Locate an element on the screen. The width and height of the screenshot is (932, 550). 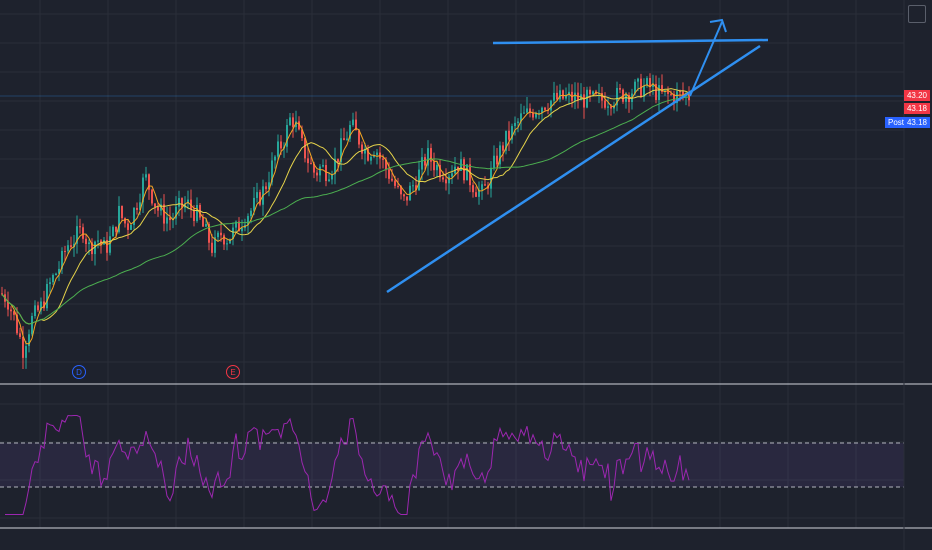
price-tag-last: 43.18 is located at coordinates (916, 108).